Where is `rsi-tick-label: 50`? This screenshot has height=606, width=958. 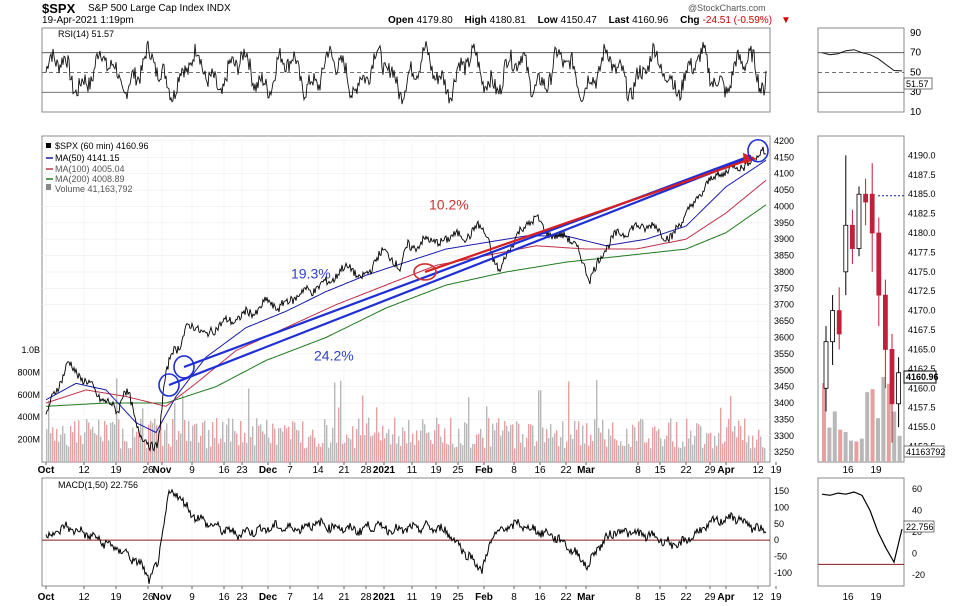
rsi-tick-label: 50 is located at coordinates (916, 72).